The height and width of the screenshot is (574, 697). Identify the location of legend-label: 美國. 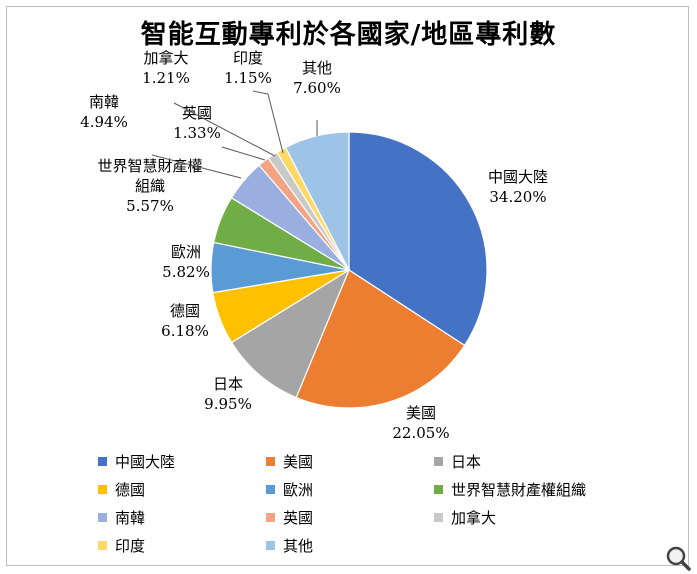
(298, 461).